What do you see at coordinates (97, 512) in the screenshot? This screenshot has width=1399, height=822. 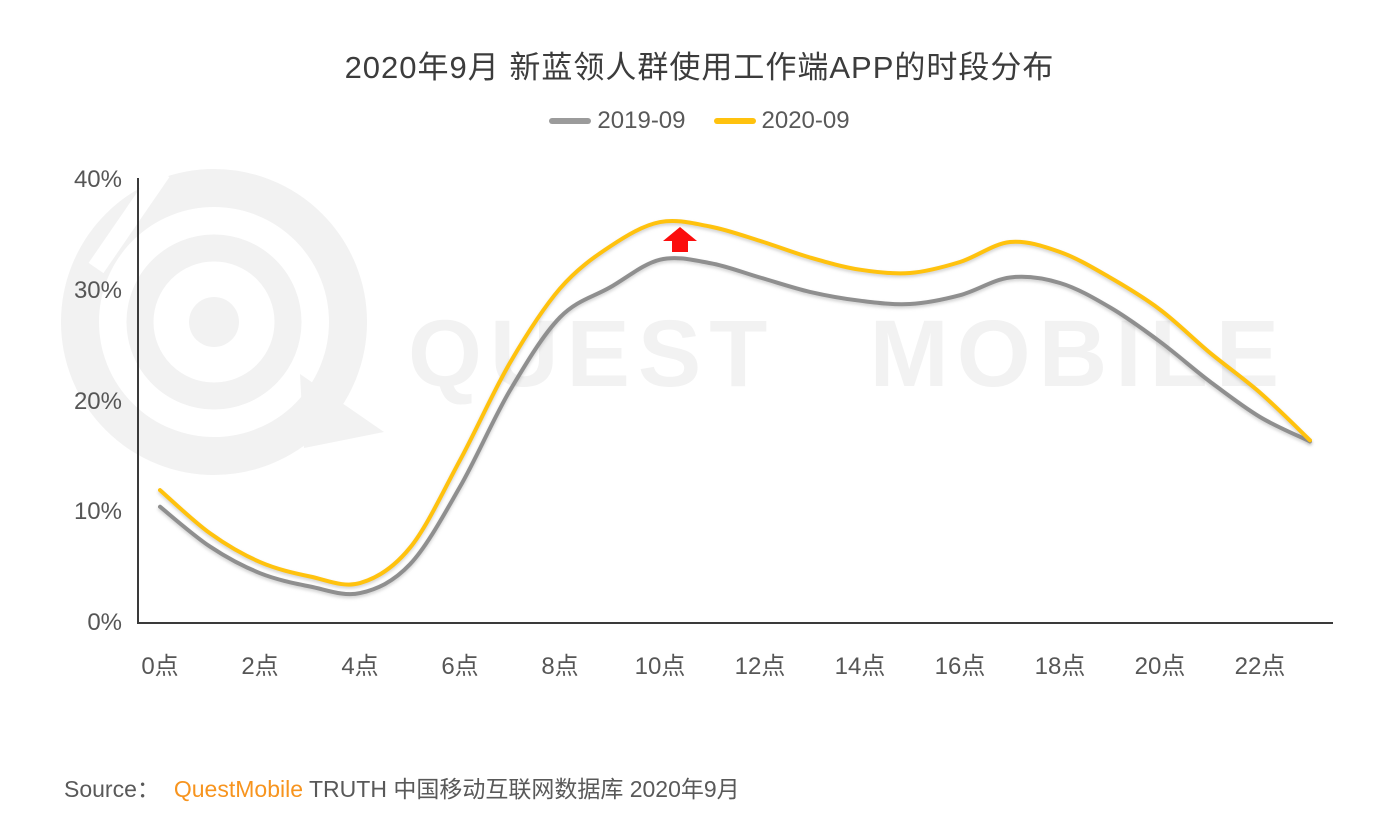 I see `y-tick-label: 10%` at bounding box center [97, 512].